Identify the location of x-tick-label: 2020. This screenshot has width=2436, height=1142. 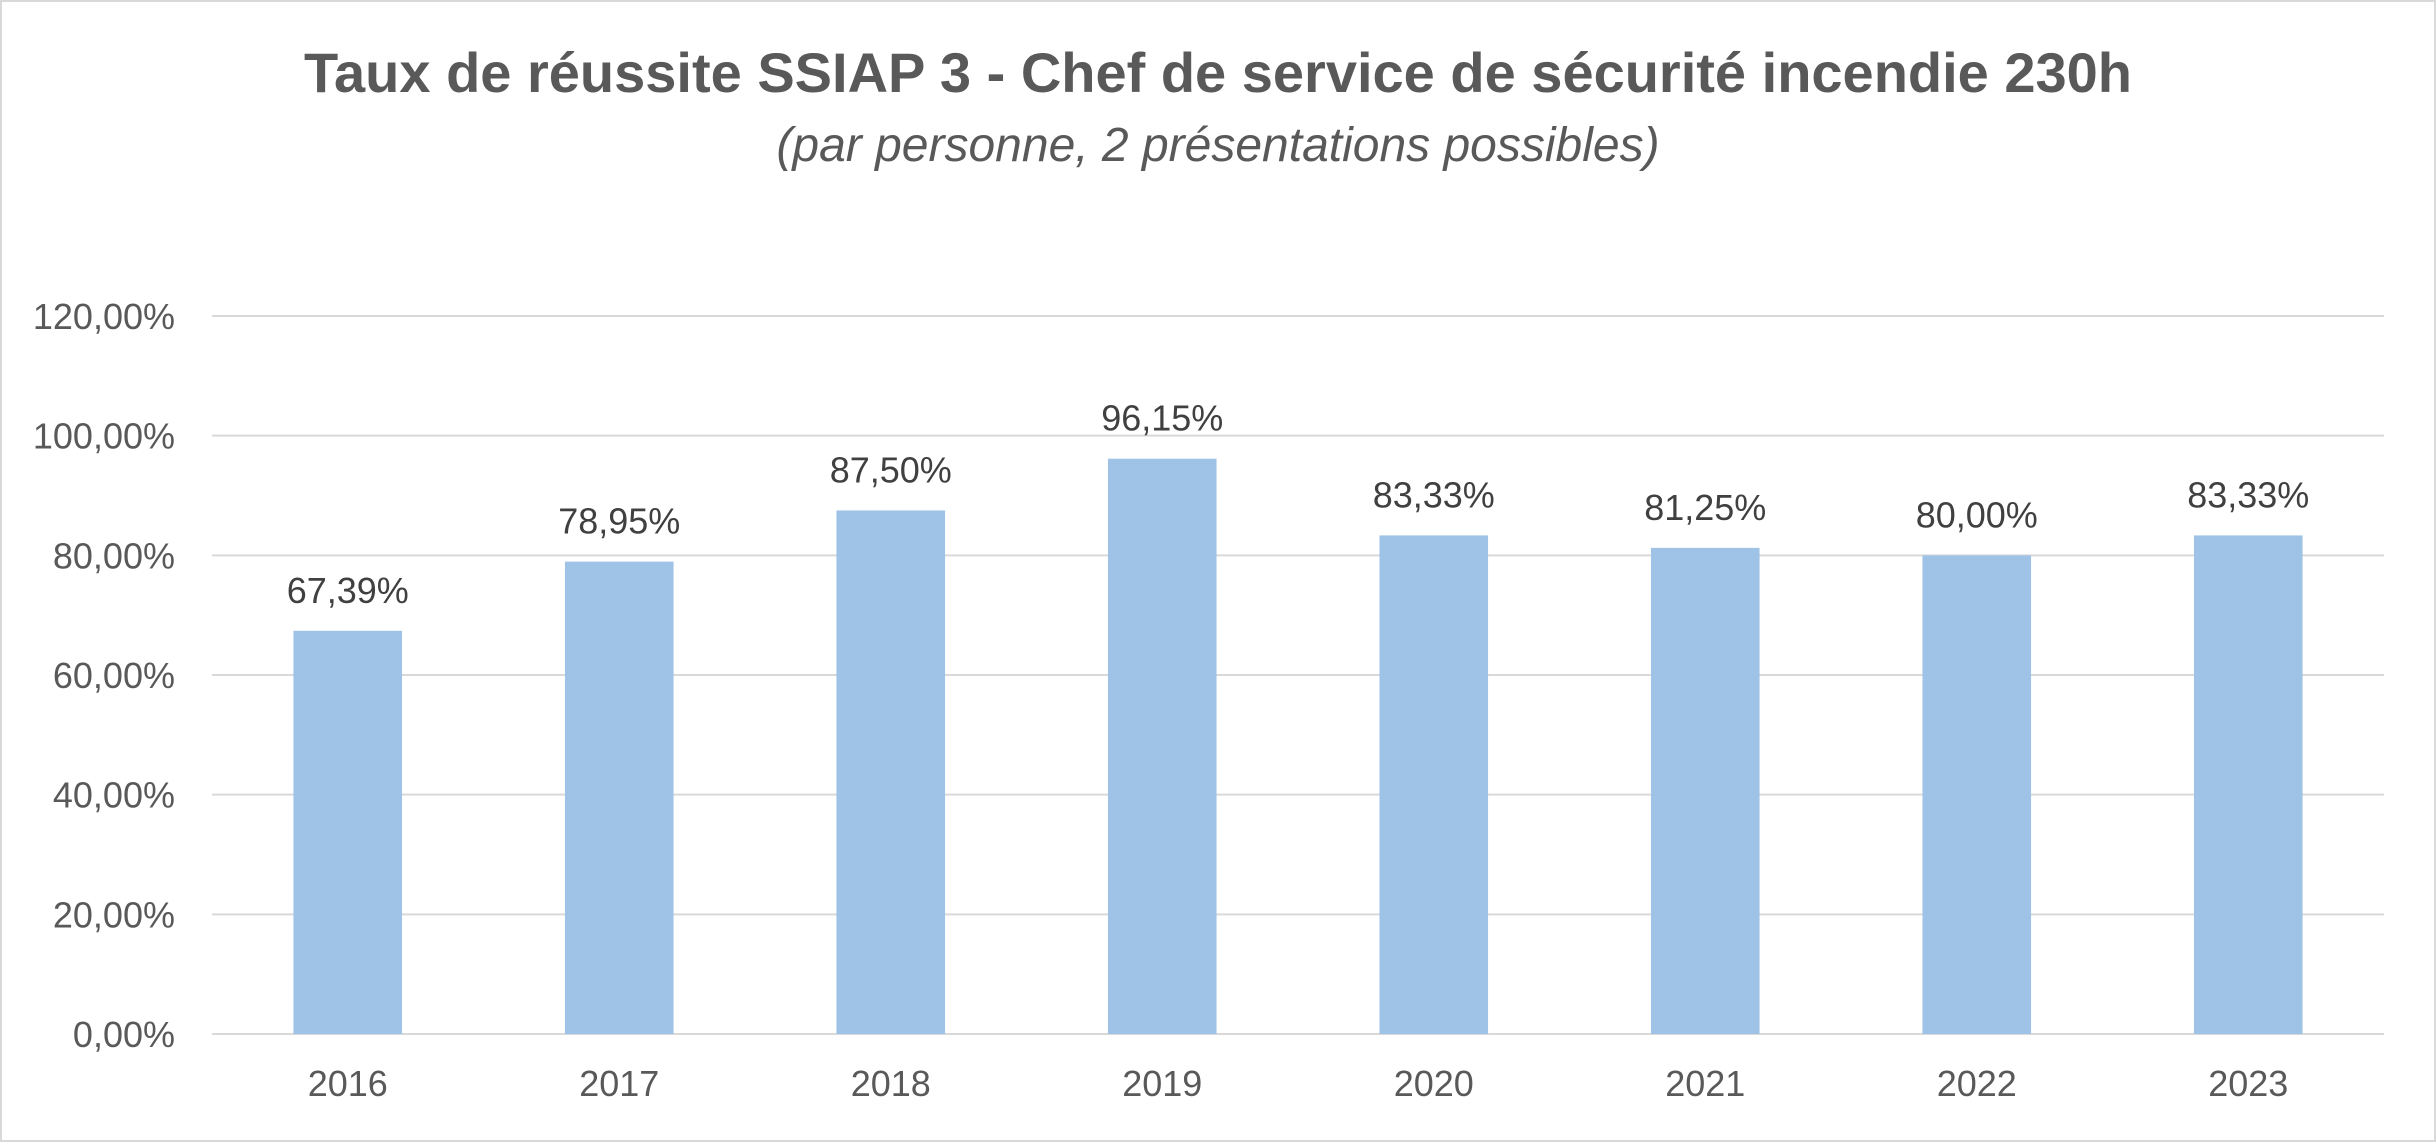
(1434, 1083).